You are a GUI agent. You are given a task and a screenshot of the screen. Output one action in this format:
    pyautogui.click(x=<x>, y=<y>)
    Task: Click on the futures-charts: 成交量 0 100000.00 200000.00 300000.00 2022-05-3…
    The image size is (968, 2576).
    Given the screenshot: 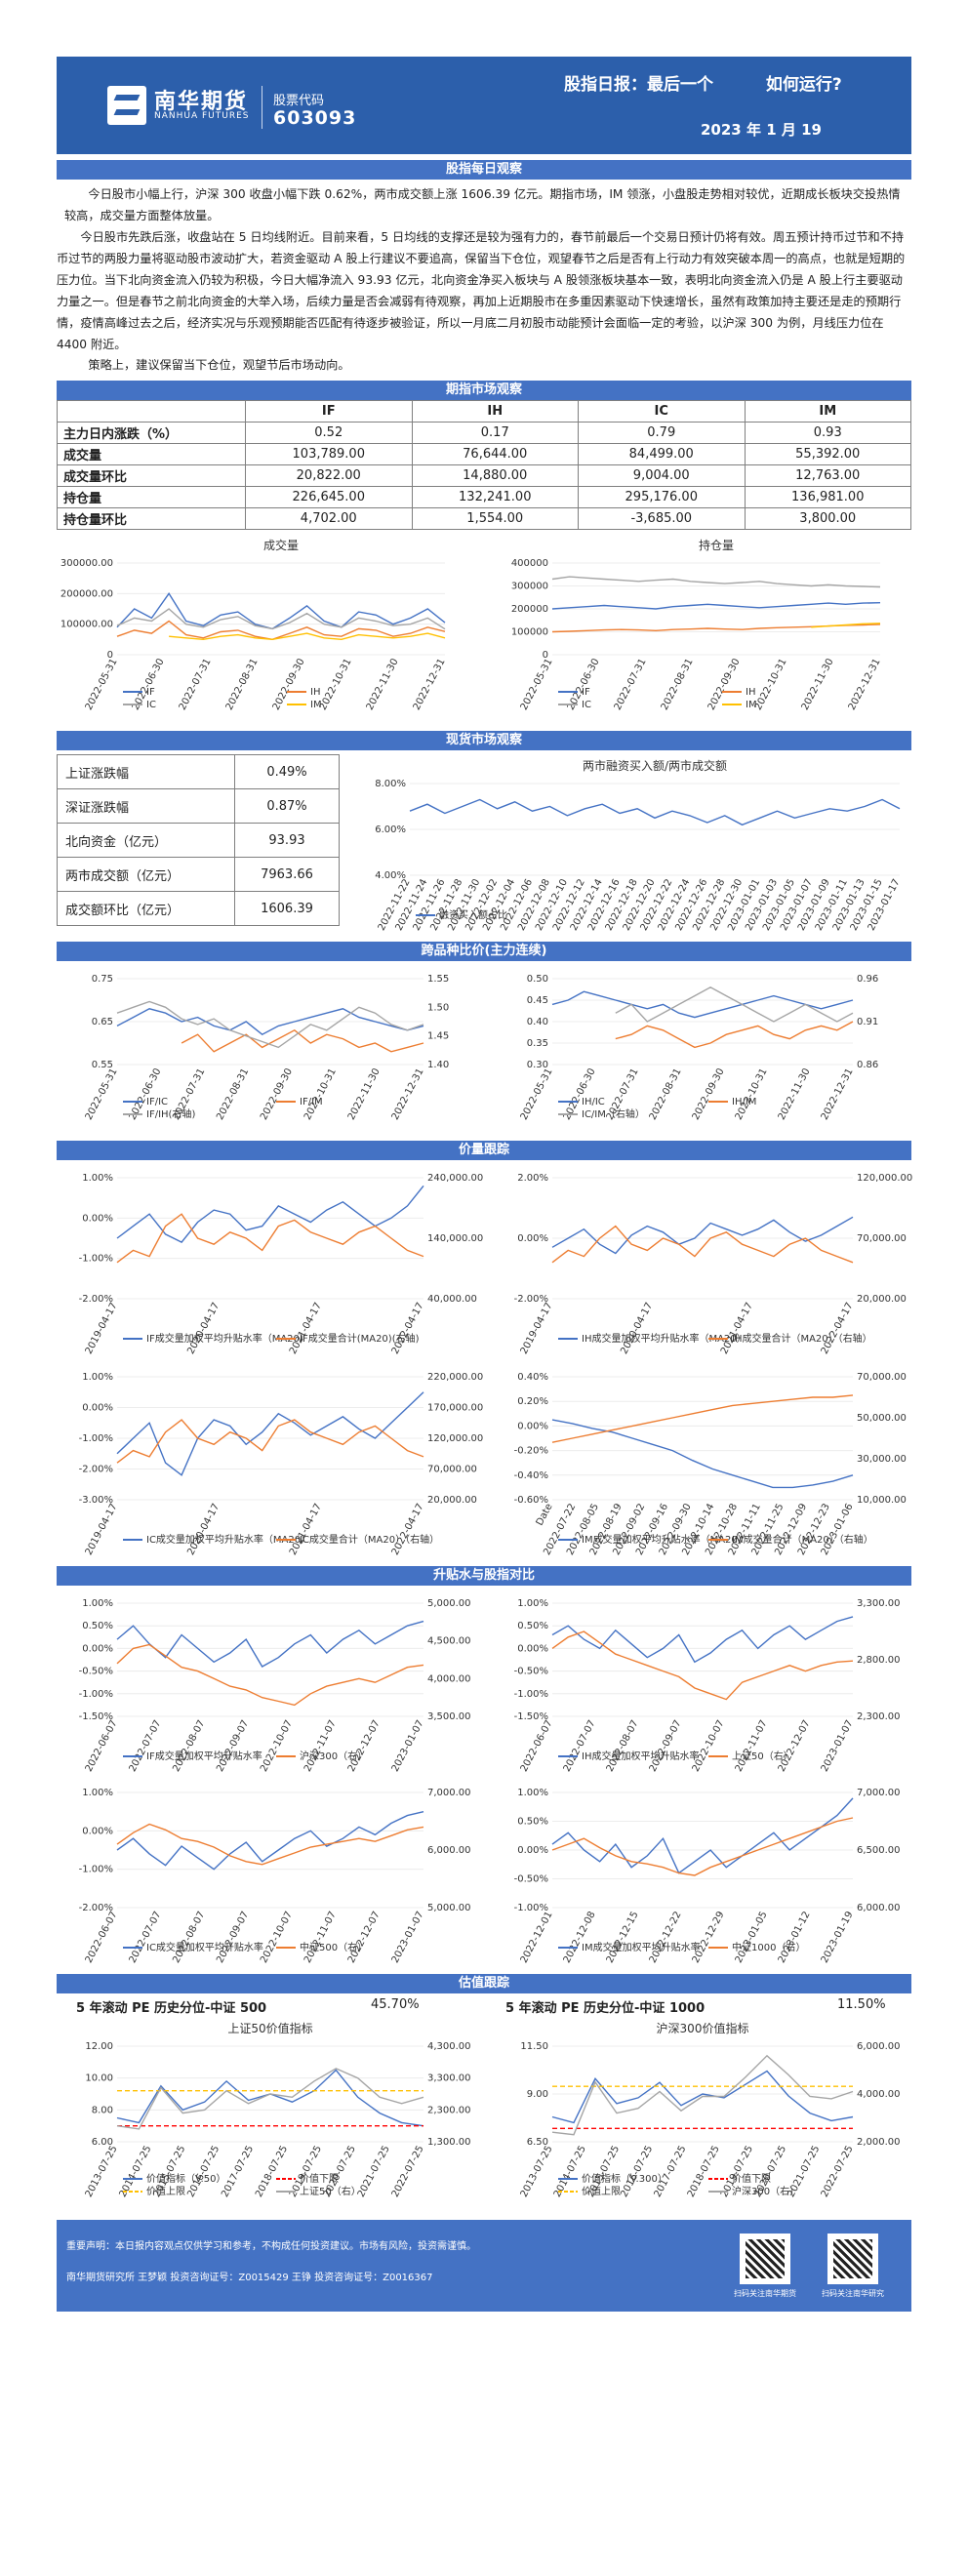 What is the action you would take?
    pyautogui.click(x=484, y=627)
    